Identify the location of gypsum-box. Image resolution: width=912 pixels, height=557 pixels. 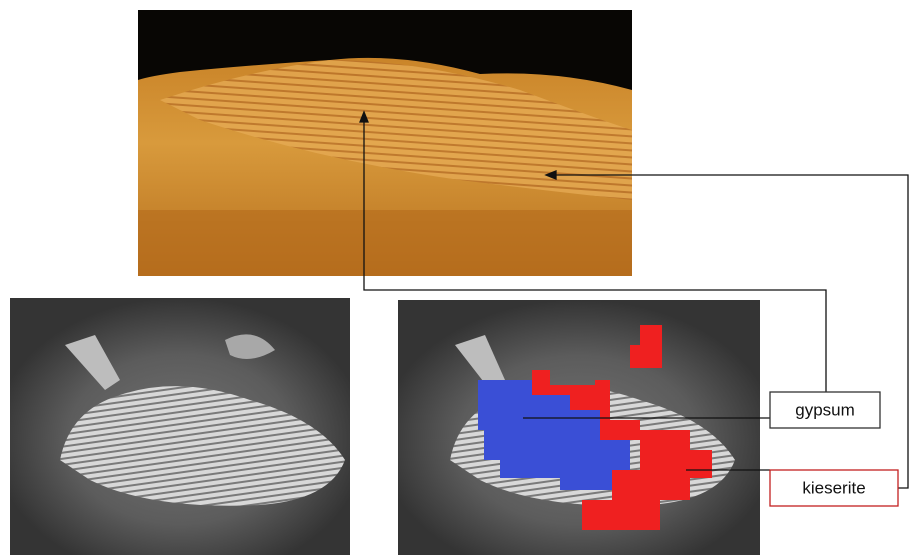
(825, 410).